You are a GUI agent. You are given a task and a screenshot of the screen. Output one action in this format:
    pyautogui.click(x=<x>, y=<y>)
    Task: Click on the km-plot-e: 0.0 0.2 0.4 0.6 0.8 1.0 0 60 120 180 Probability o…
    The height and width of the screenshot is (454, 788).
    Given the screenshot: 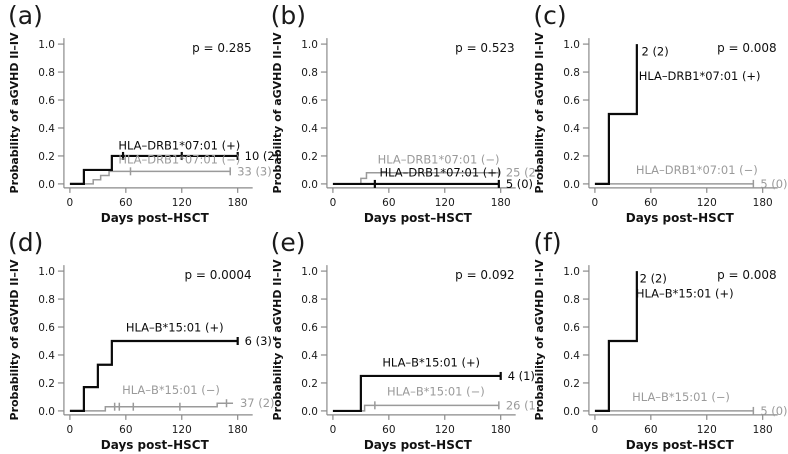 What is the action you would take?
    pyautogui.click(x=405, y=355)
    